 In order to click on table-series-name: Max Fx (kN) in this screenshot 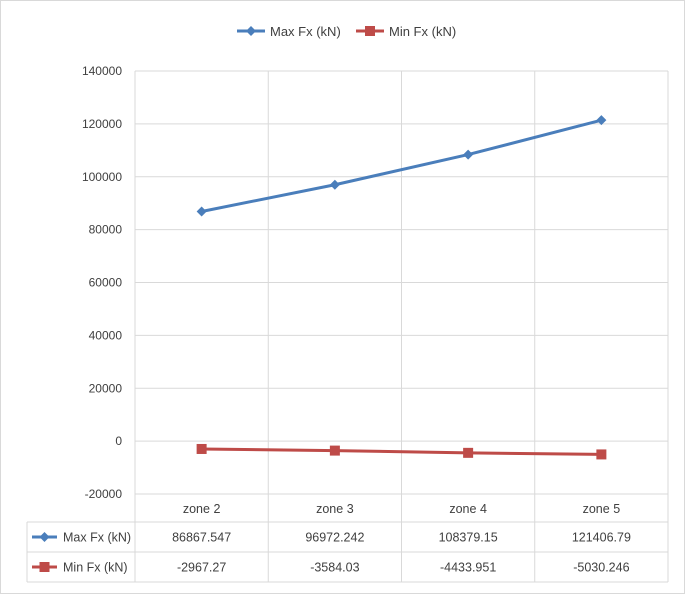, I will do `click(97, 538)`.